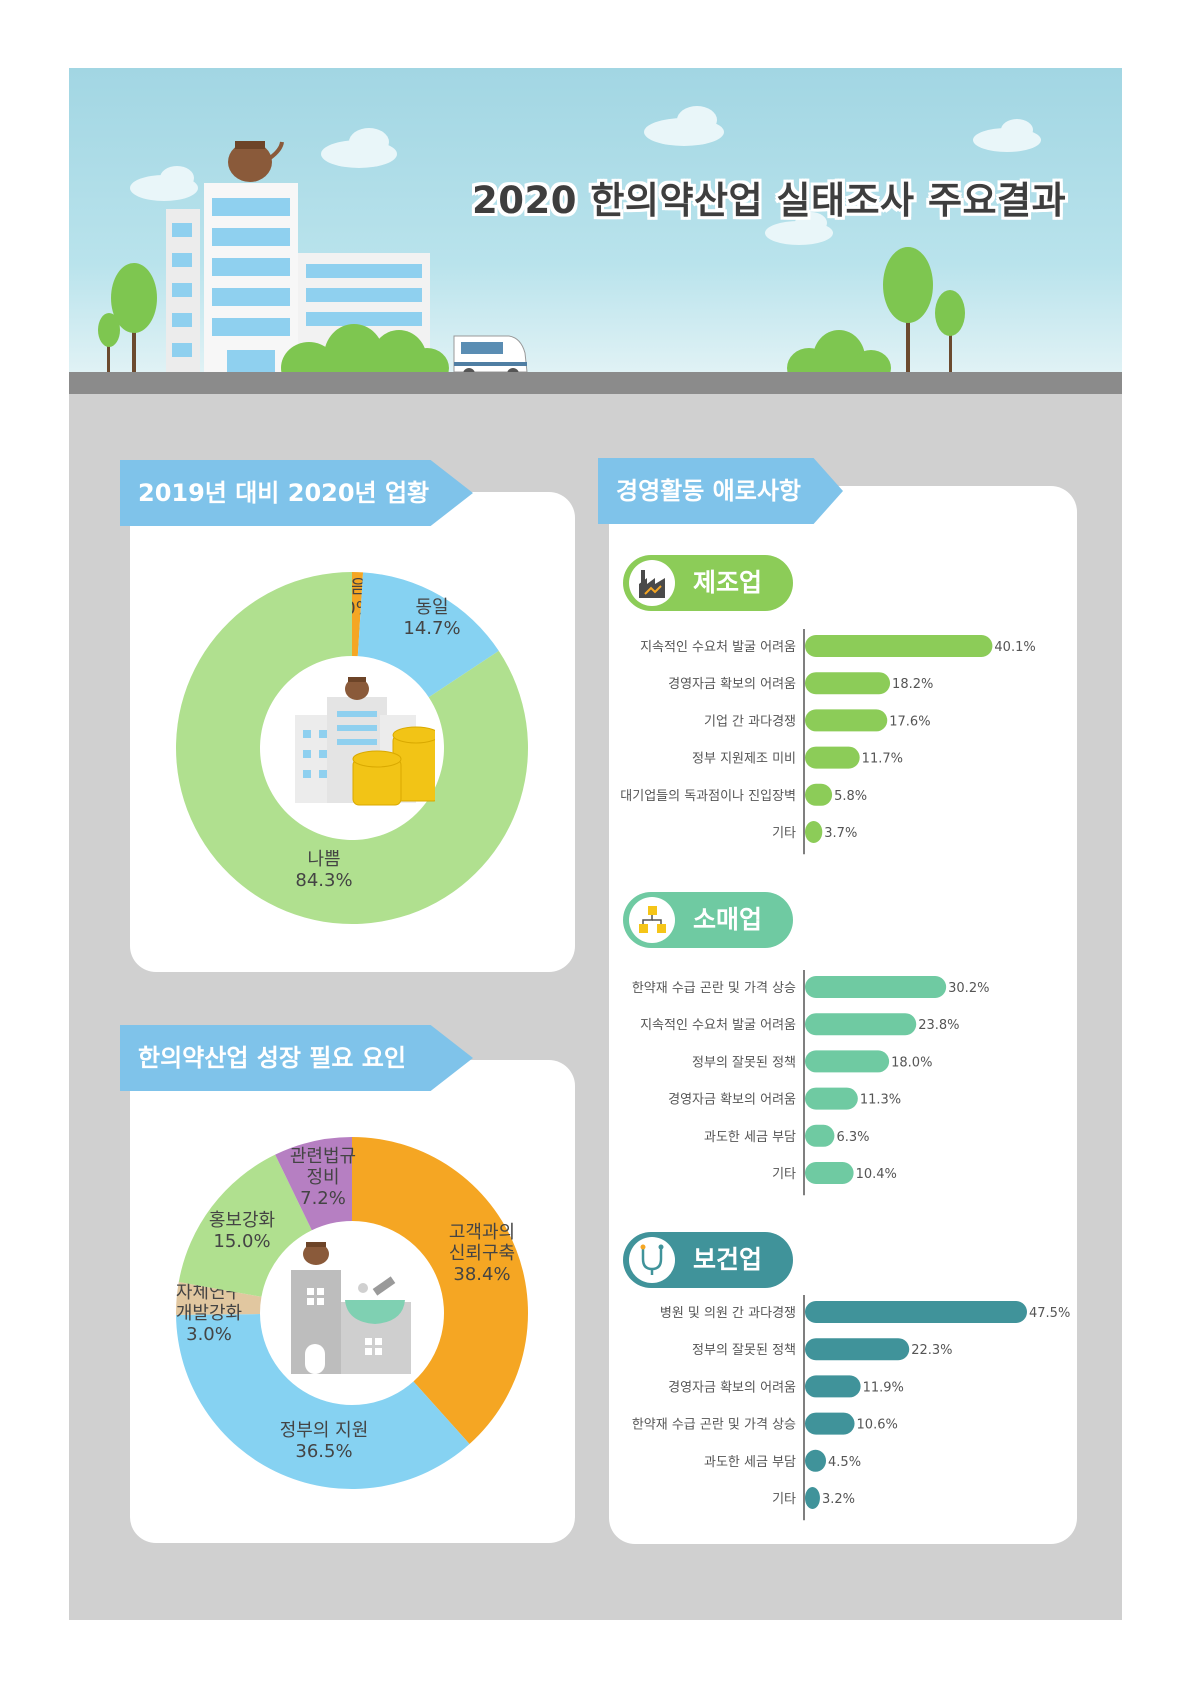  Describe the element at coordinates (209, 1334) in the screenshot. I see `slice-value: 3.0%` at that location.